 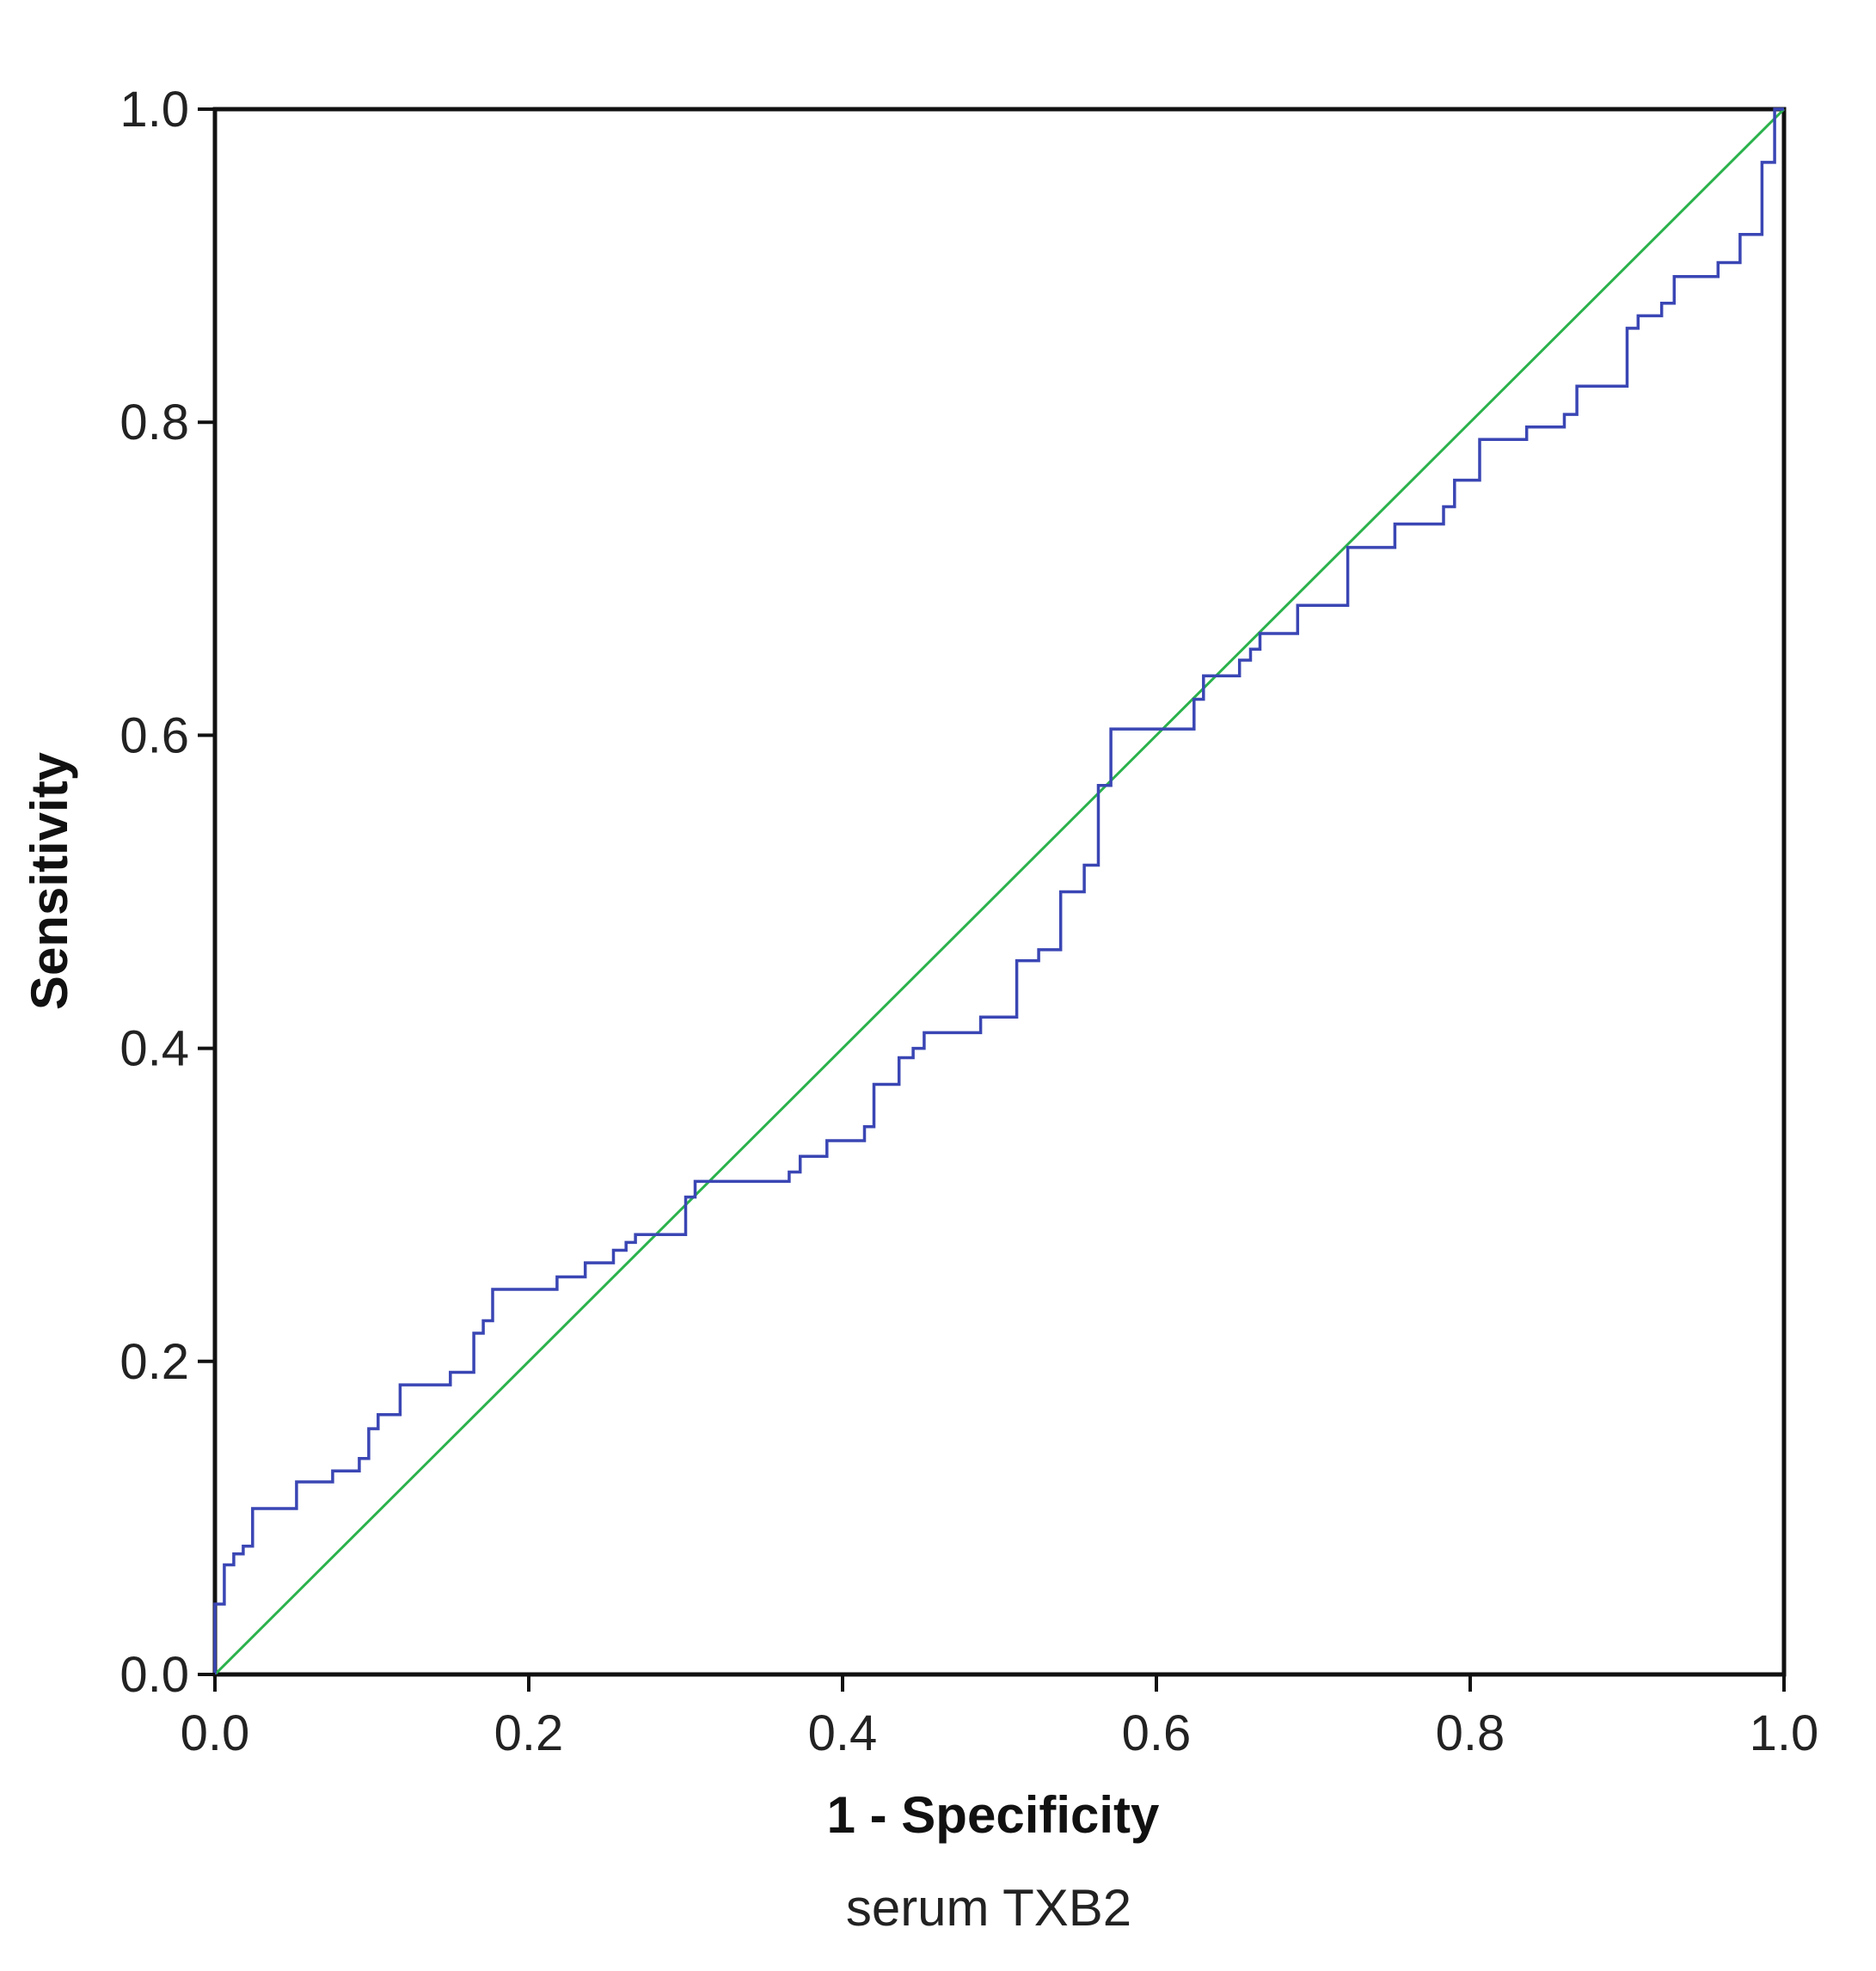 What do you see at coordinates (154, 1362) in the screenshot?
I see `y-tick-label: 0.2` at bounding box center [154, 1362].